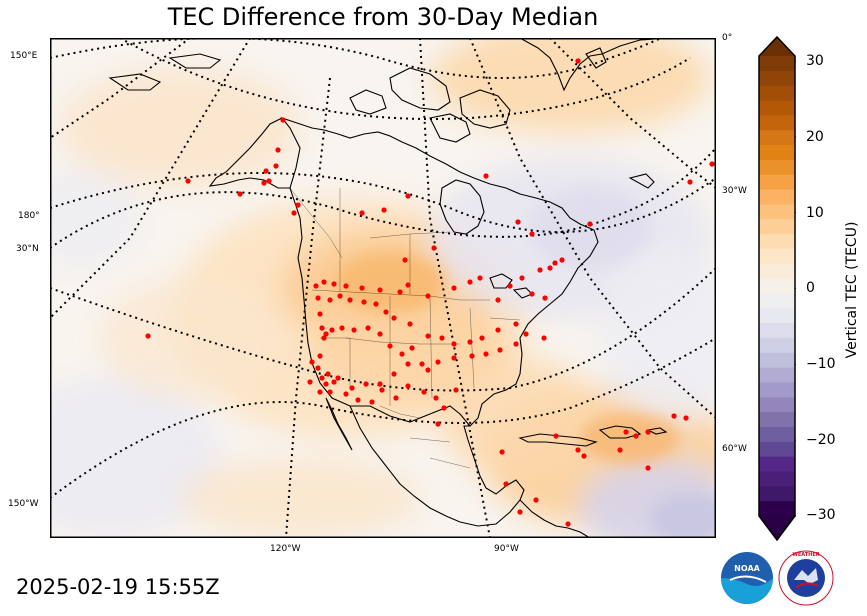  Describe the element at coordinates (24, 56) in the screenshot. I see `grid-label-left: 150°E` at that location.